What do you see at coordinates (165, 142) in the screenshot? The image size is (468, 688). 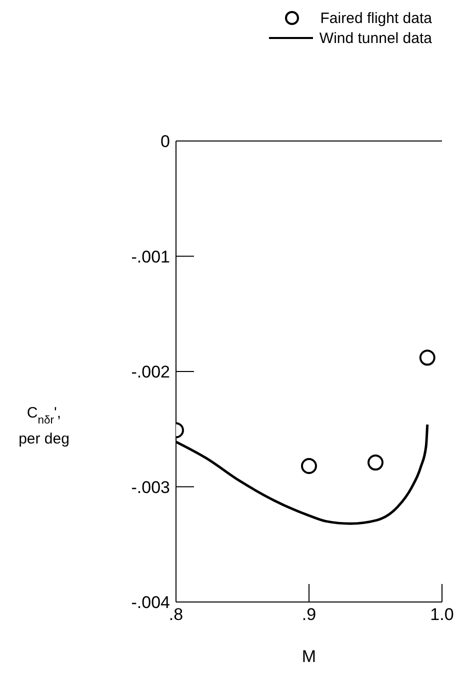 I see `y-tick-label: 0` at bounding box center [165, 142].